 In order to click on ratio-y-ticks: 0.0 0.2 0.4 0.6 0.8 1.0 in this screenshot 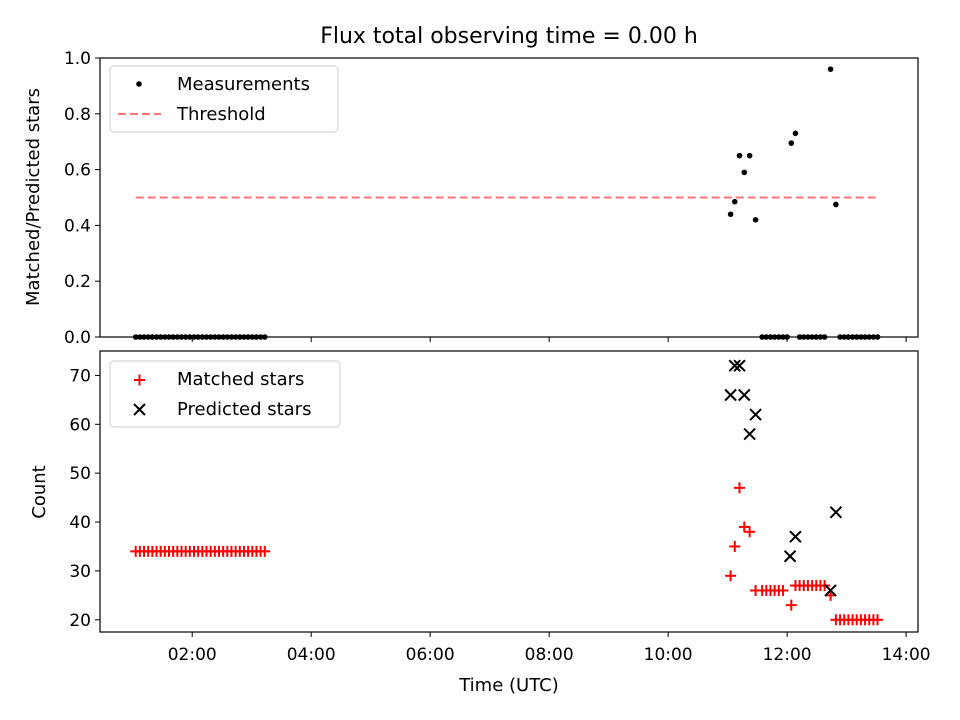, I will do `click(82, 198)`.